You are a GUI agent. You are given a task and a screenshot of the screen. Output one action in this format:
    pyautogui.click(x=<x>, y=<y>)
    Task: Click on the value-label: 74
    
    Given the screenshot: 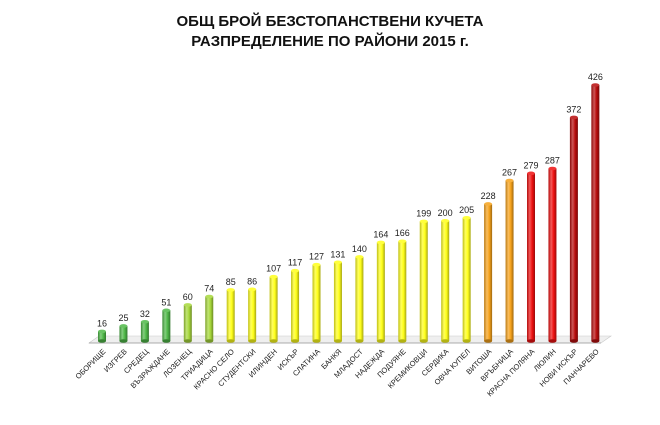 What is the action you would take?
    pyautogui.click(x=209, y=289)
    